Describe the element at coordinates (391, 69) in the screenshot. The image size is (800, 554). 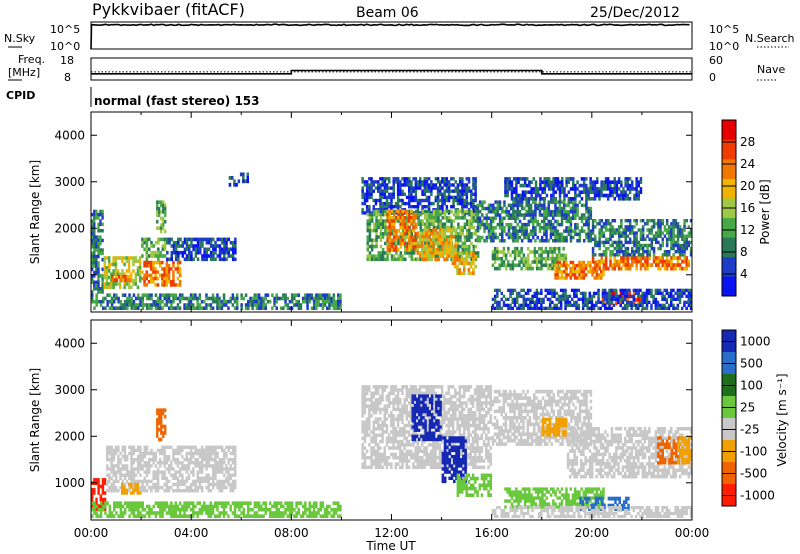
I see `freq-panel-frame` at that location.